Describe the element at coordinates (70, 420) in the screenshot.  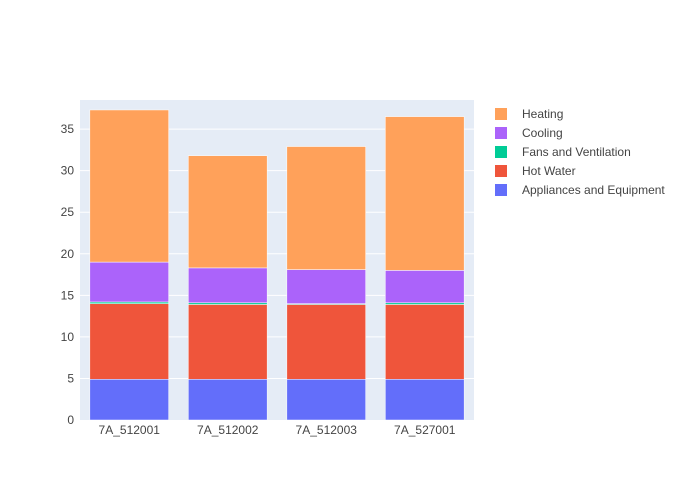
I see `y-tick-label: 0` at that location.